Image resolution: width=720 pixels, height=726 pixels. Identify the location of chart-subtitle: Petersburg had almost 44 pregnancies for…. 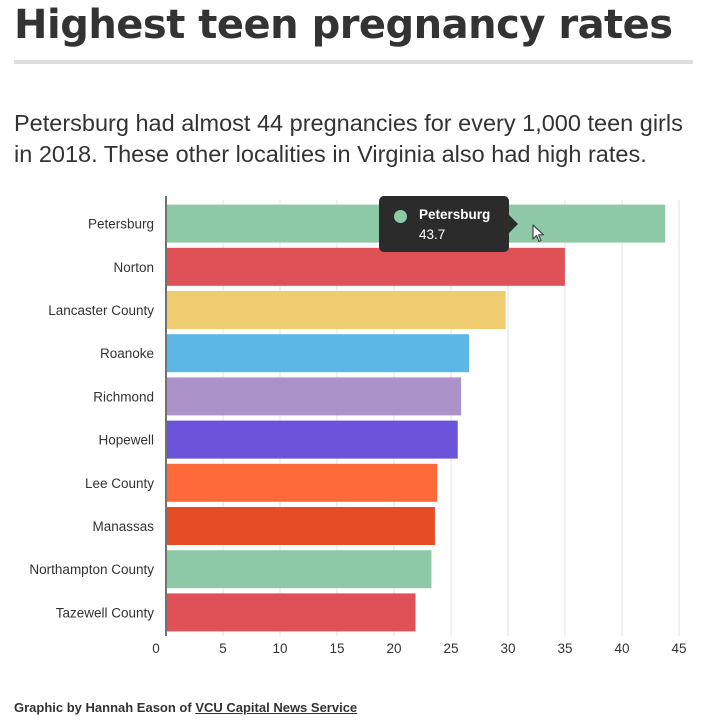
(348, 138).